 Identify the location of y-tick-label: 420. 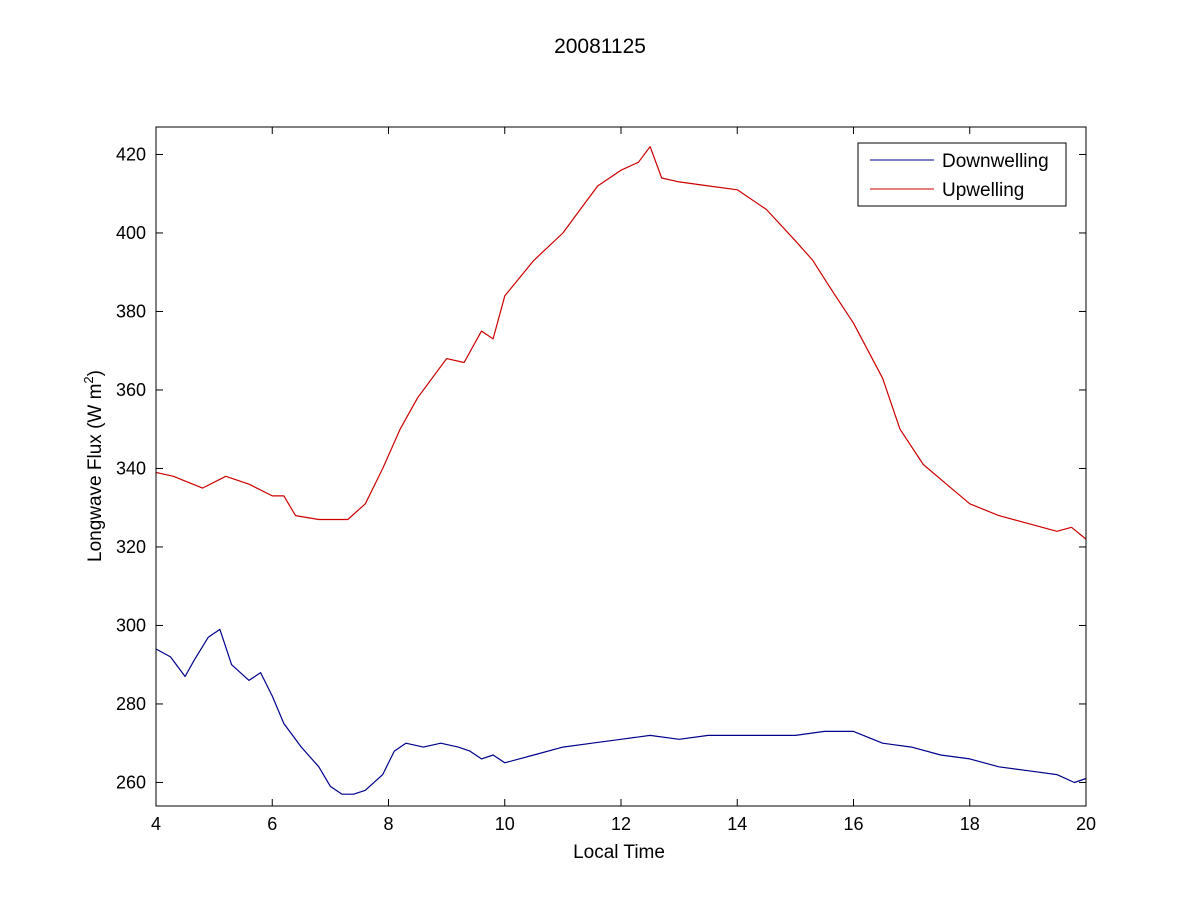
(131, 154).